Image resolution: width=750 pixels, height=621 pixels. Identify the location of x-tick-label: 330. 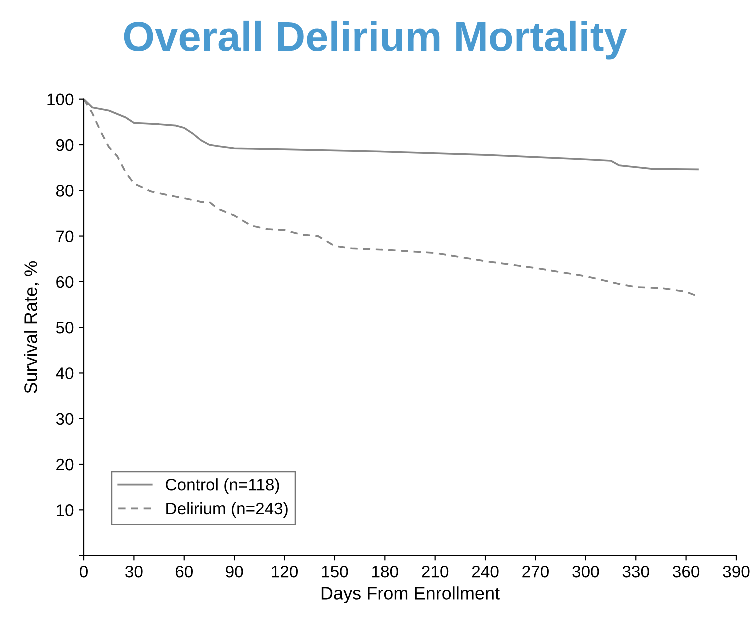
(636, 572).